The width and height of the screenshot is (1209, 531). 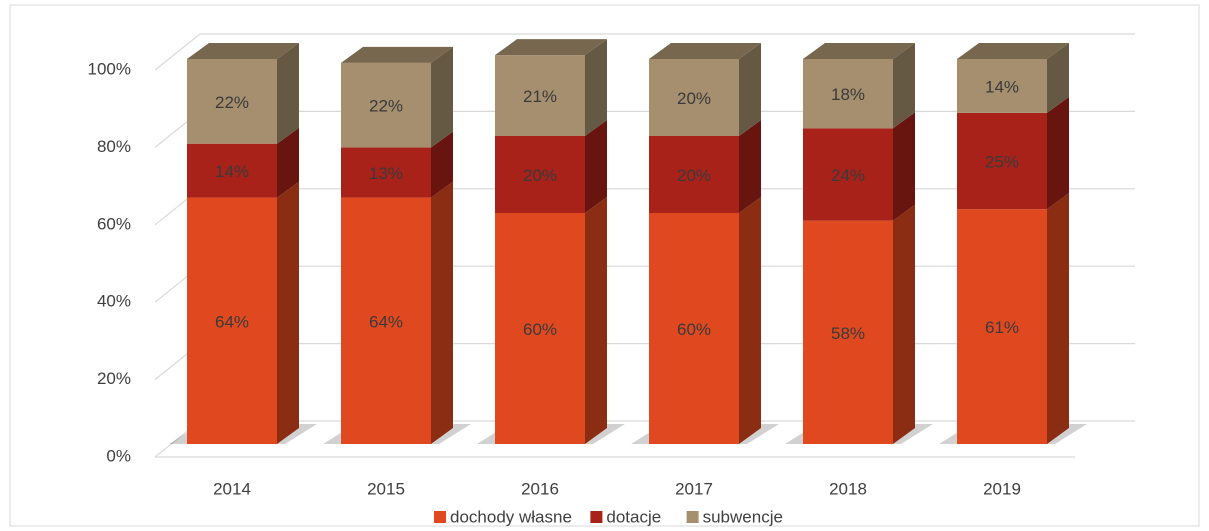 What do you see at coordinates (633, 516) in the screenshot?
I see `legend-label: dotacje` at bounding box center [633, 516].